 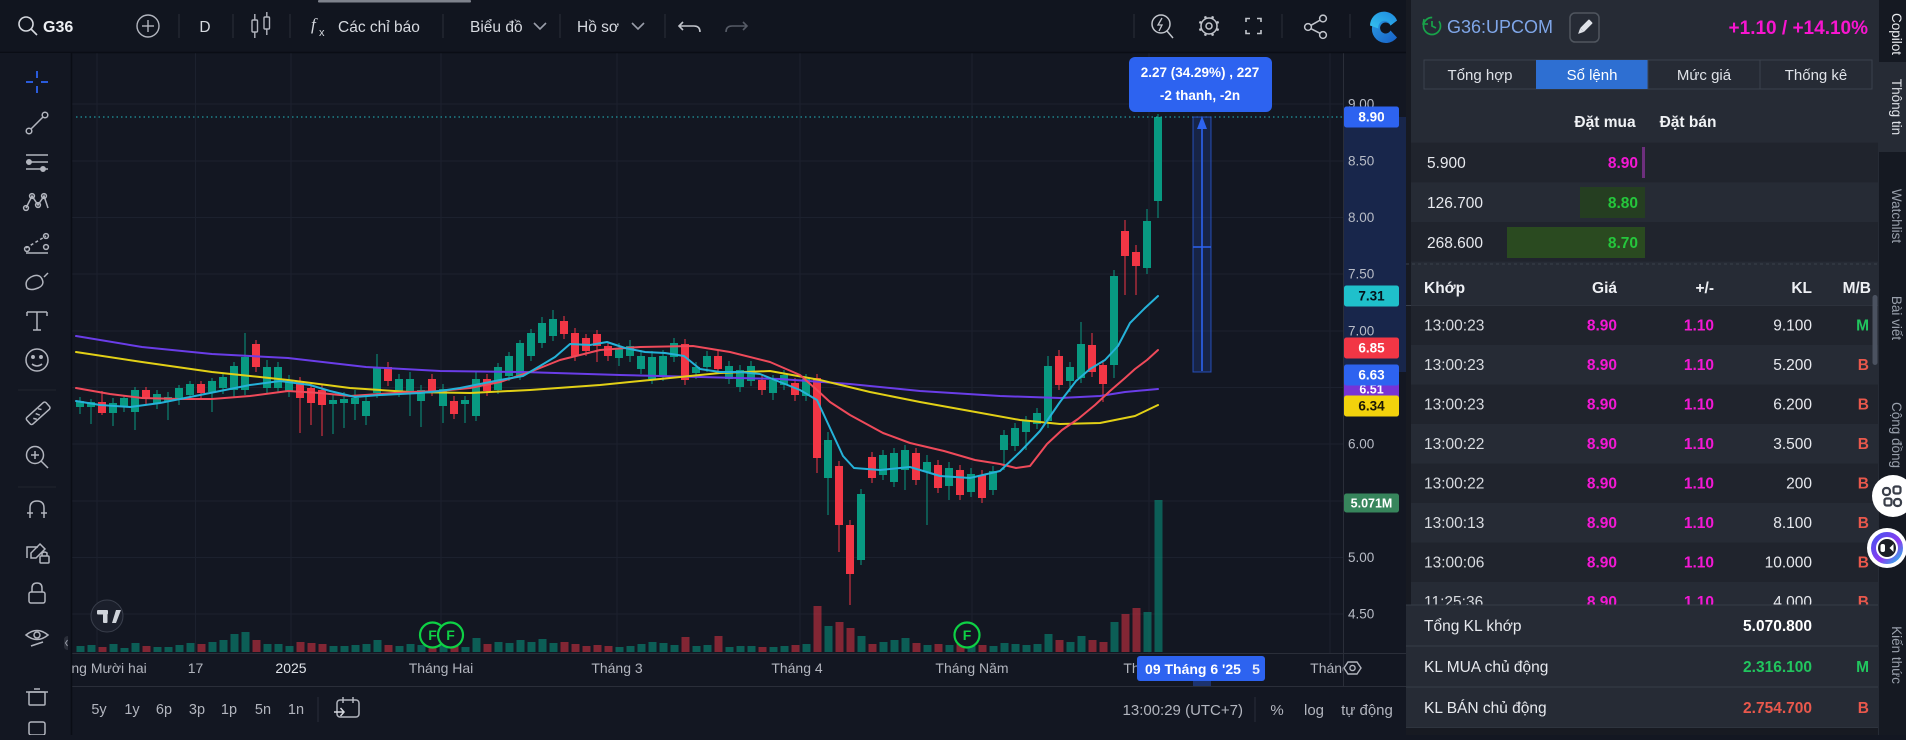 What do you see at coordinates (1361, 331) in the screenshot?
I see `svg-text: 7.00` at bounding box center [1361, 331].